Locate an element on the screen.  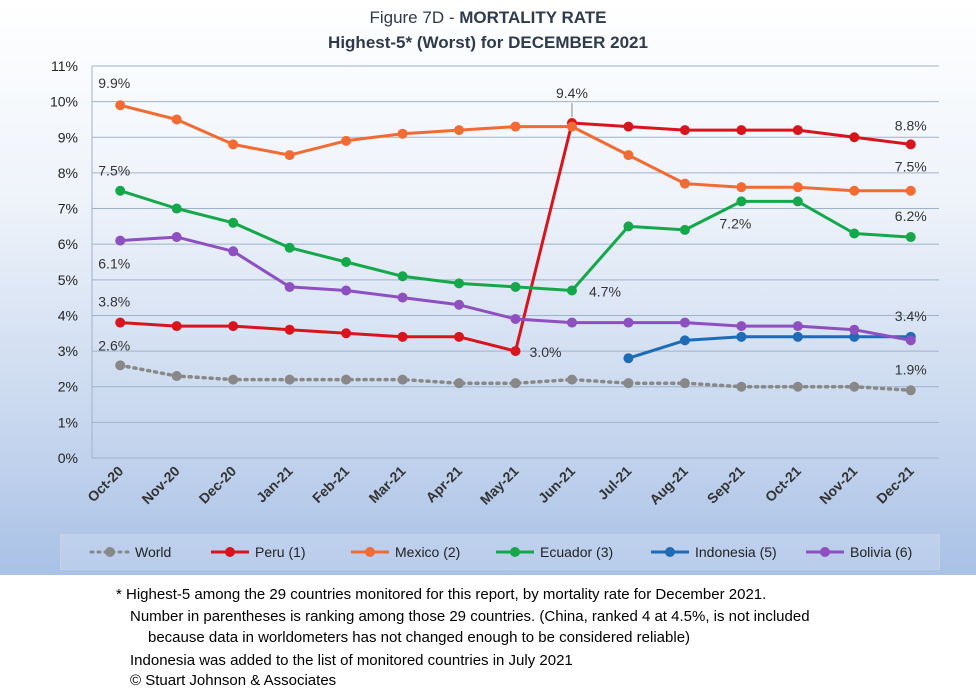
x-tick-label: Mar-21 is located at coordinates (386, 484).